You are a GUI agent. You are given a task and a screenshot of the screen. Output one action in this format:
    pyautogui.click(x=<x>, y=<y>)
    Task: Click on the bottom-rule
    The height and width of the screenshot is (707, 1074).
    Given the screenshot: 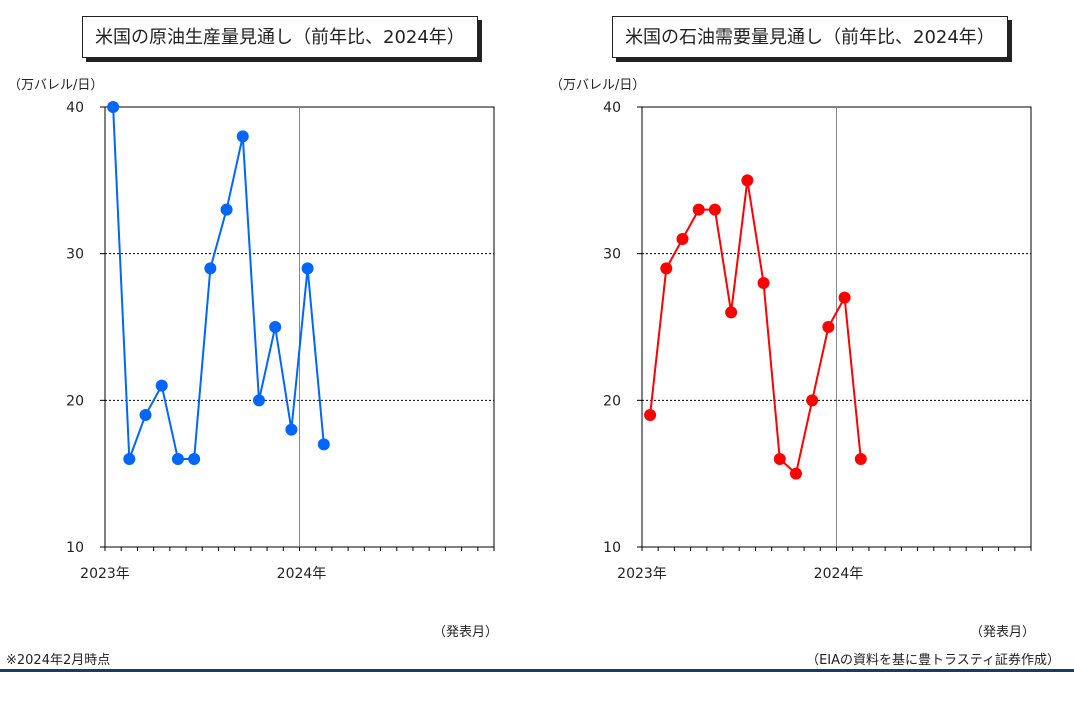 What is the action you would take?
    pyautogui.click(x=537, y=670)
    